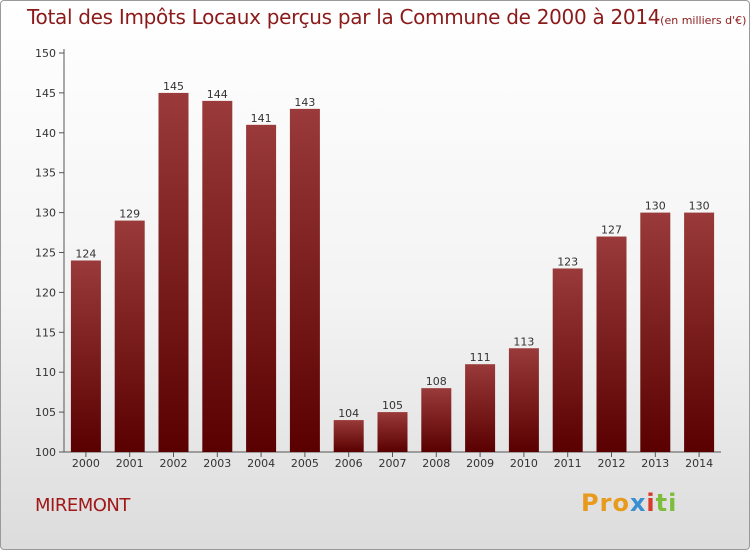 The height and width of the screenshot is (550, 750). What do you see at coordinates (305, 463) in the screenshot?
I see `x-tick-label: 2005` at bounding box center [305, 463].